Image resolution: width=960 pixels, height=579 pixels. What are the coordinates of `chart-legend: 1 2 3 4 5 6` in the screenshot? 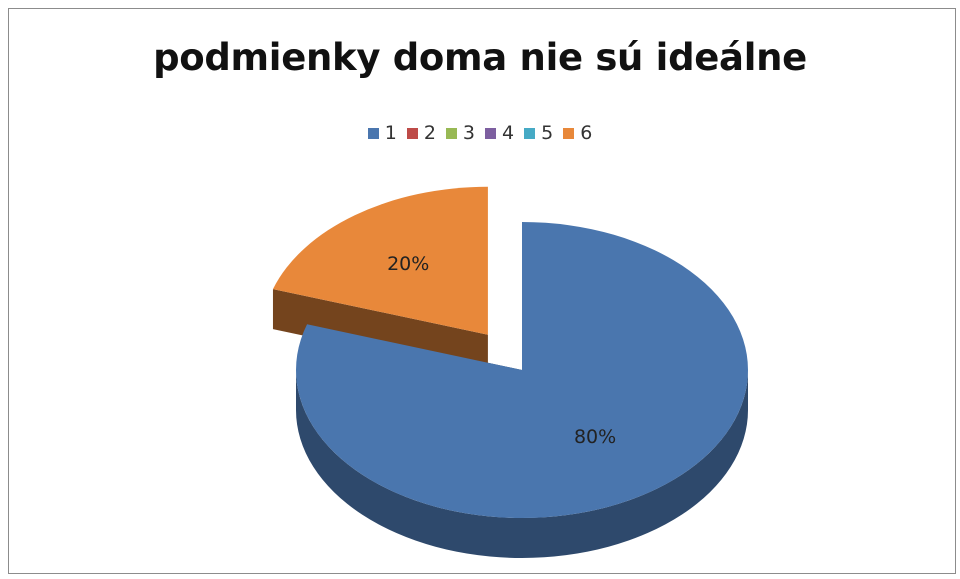 It's located at (480, 133).